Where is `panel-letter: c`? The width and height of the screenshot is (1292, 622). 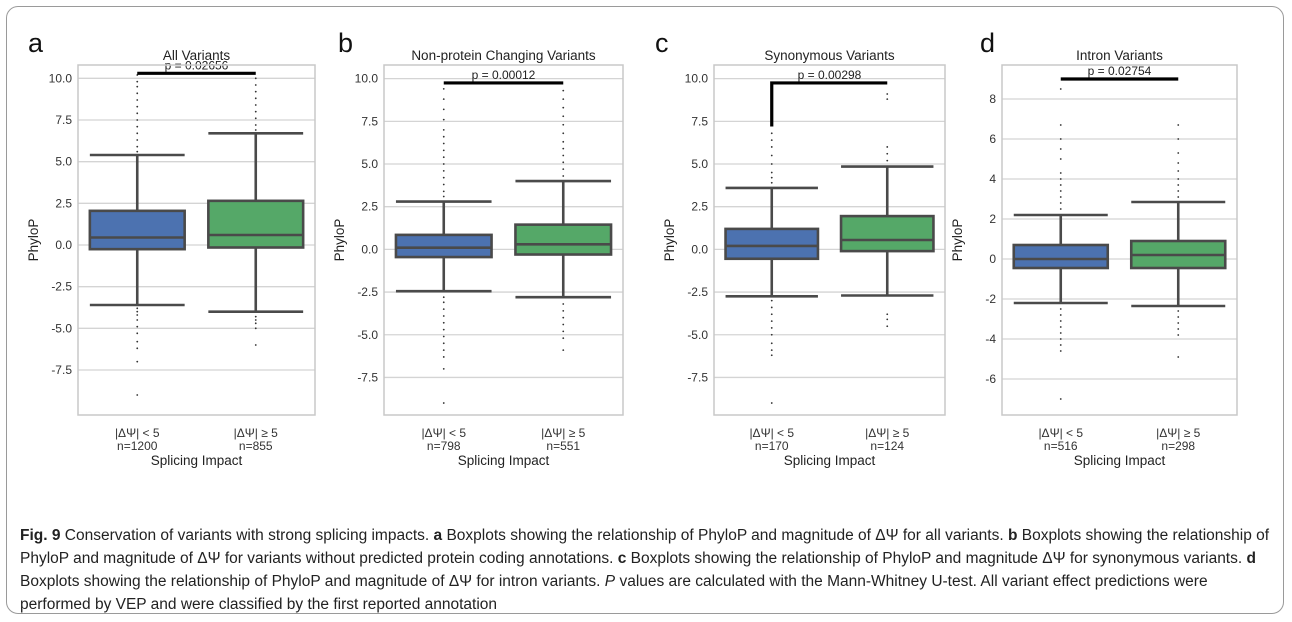 panel-letter: c is located at coordinates (662, 43).